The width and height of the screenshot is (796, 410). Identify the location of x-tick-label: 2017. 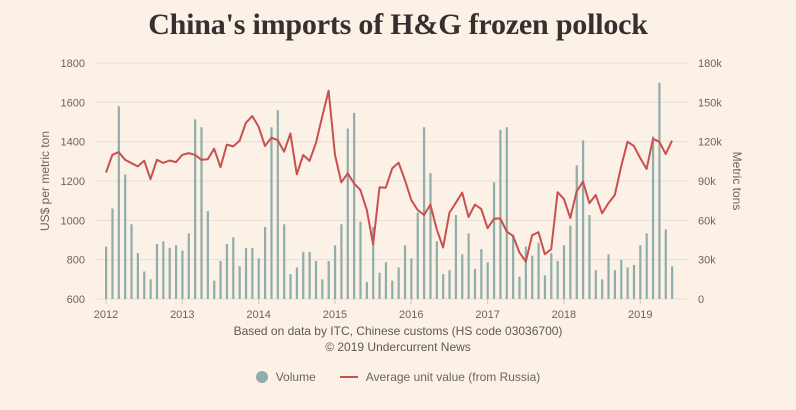
(487, 315).